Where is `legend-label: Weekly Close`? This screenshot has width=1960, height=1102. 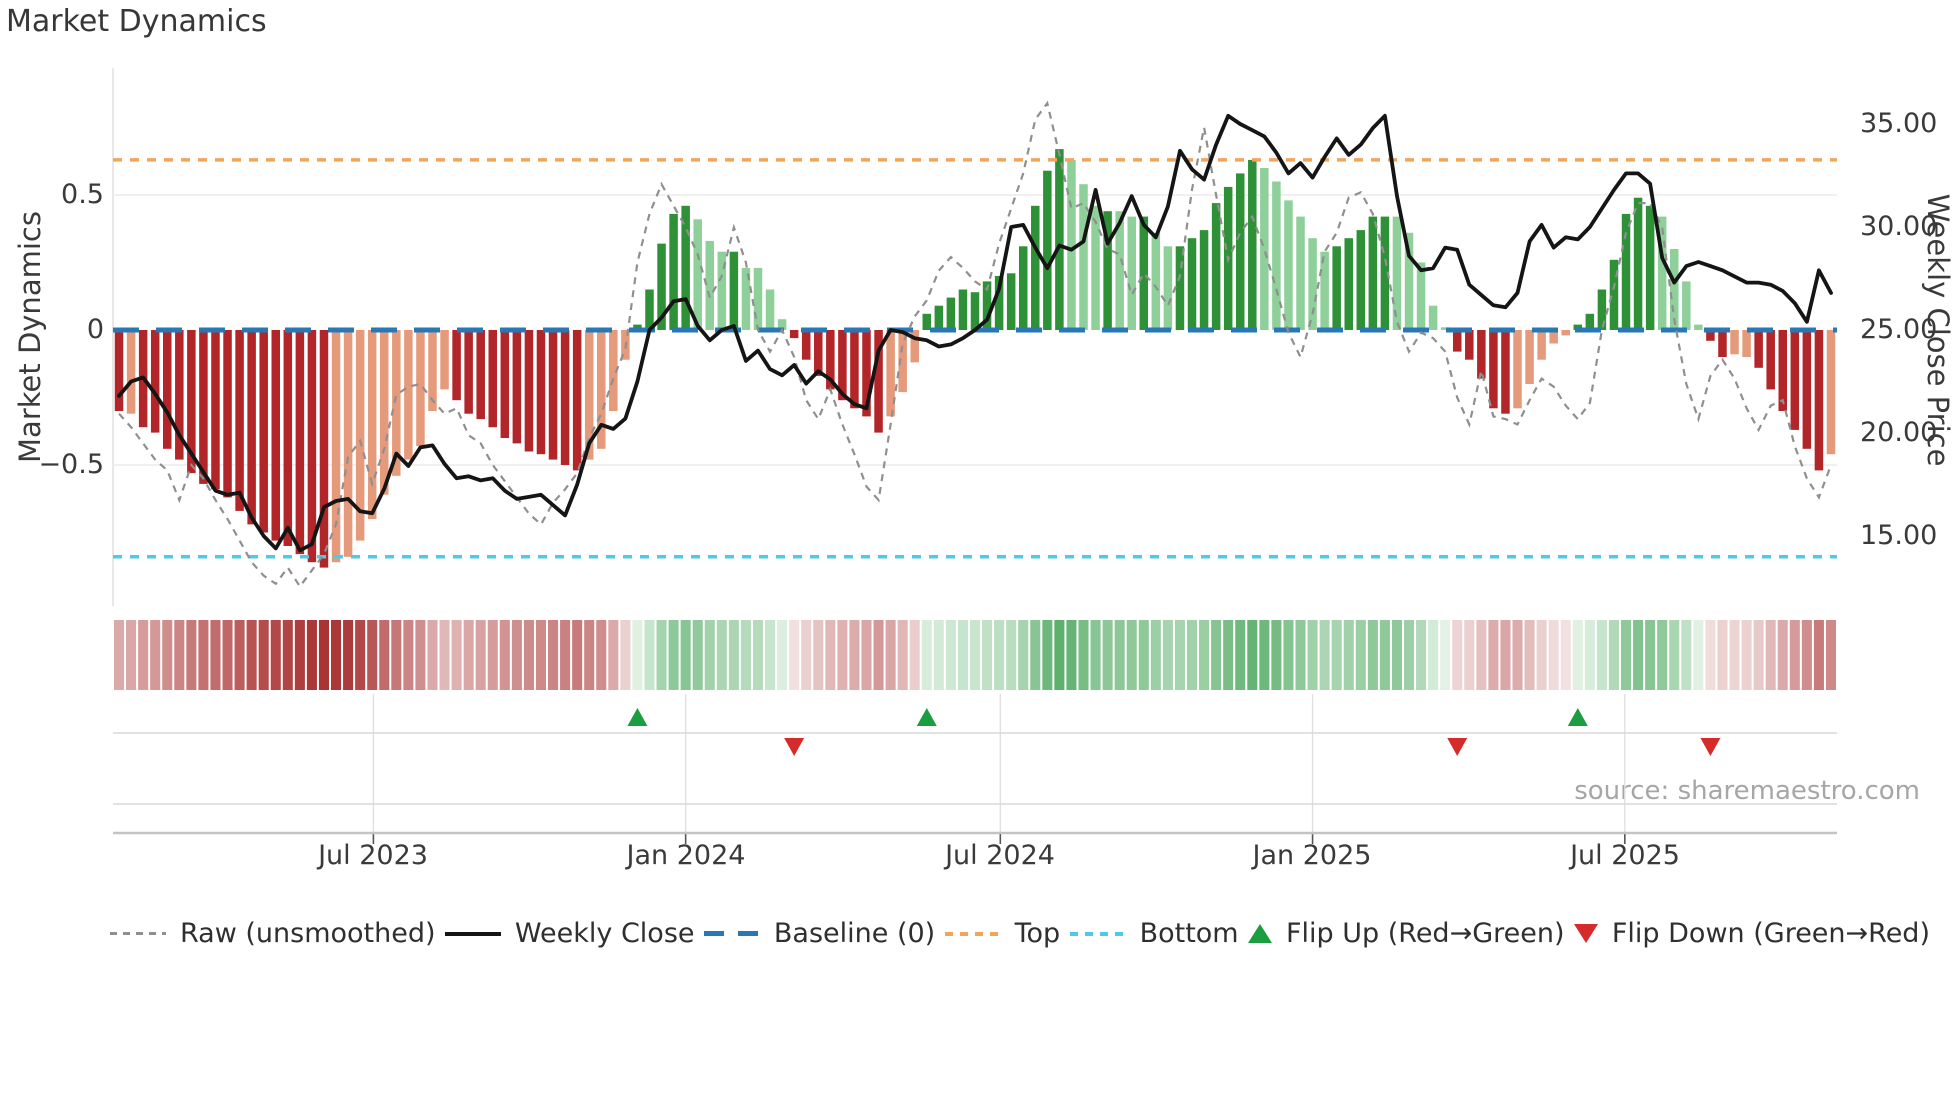
legend-label: Weekly Close is located at coordinates (604, 933).